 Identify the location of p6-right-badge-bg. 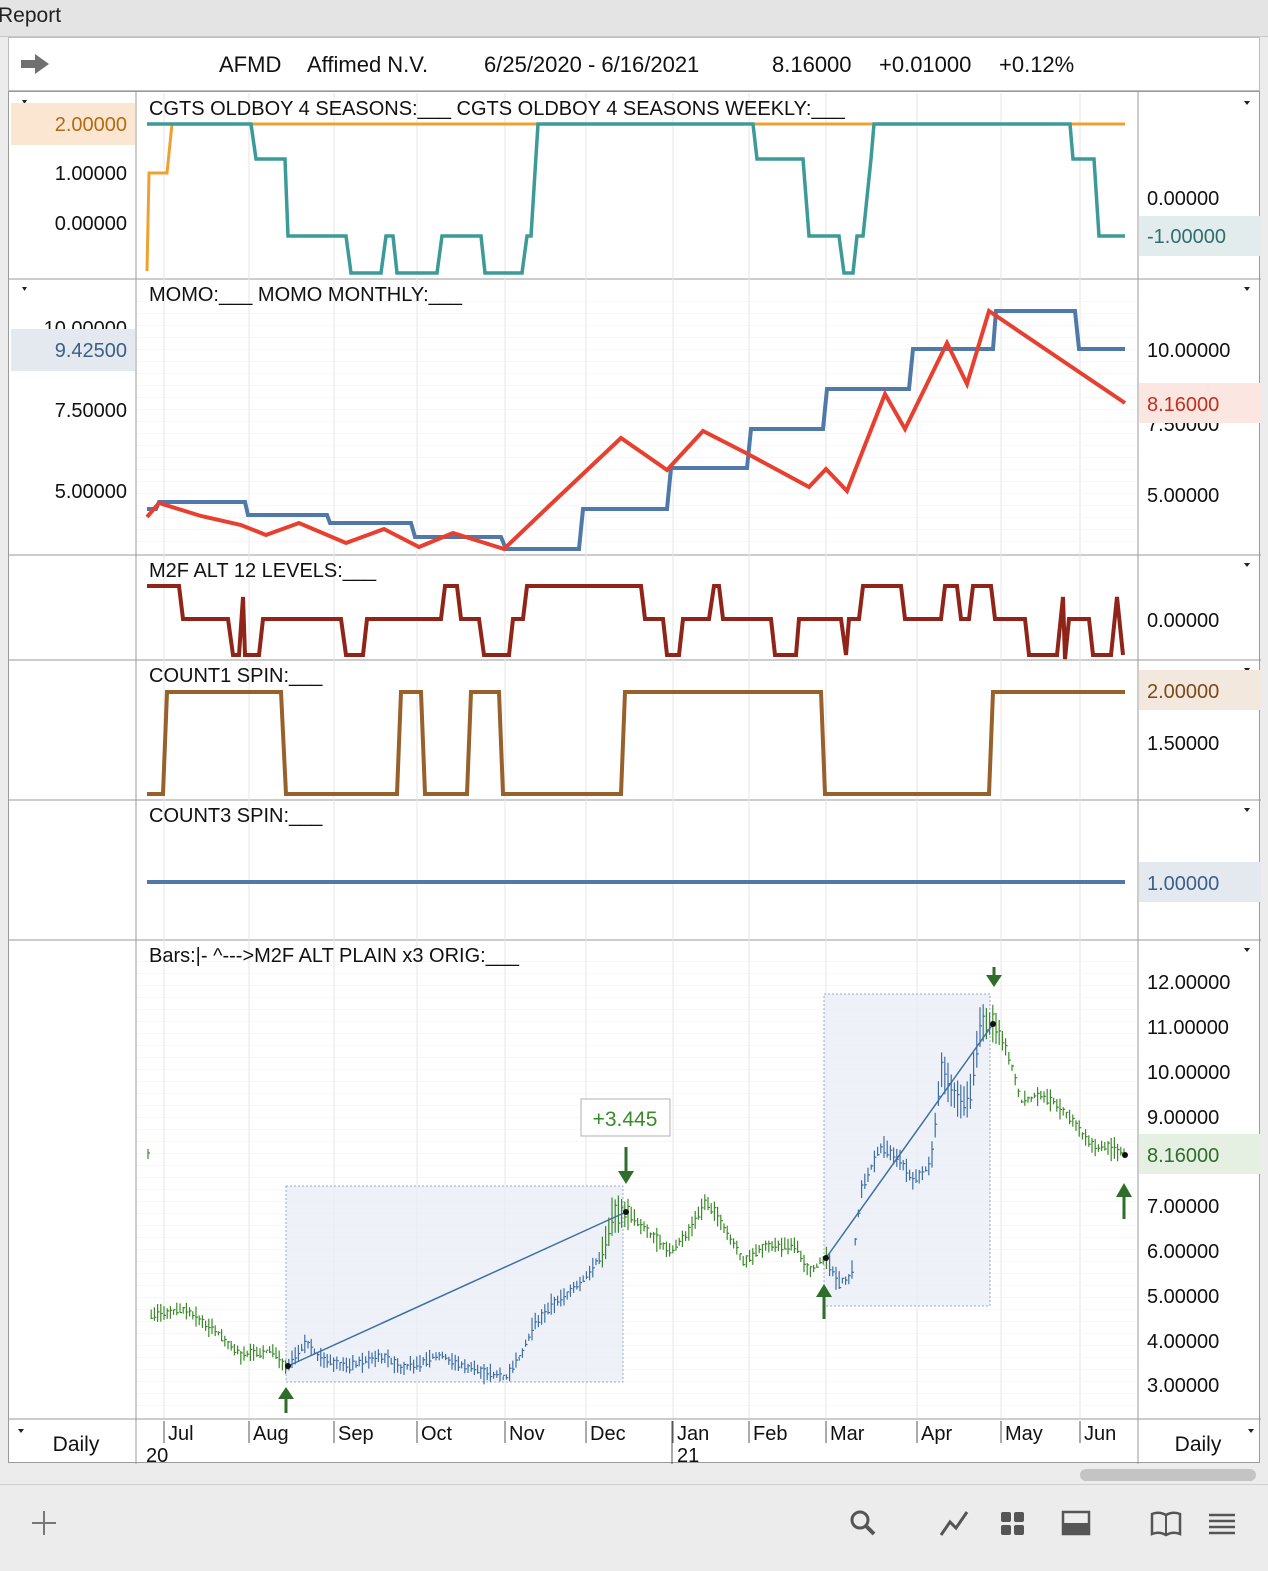
(1200, 1154).